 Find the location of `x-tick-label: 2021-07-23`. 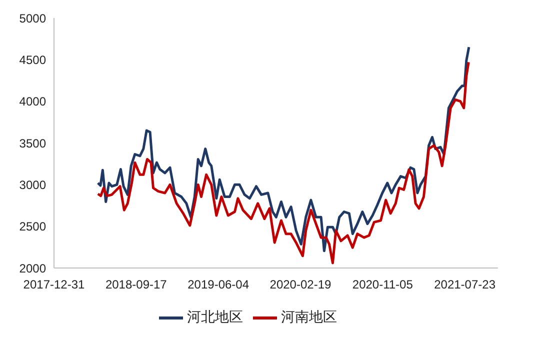

x-tick-label: 2021-07-23 is located at coordinates (465, 285).